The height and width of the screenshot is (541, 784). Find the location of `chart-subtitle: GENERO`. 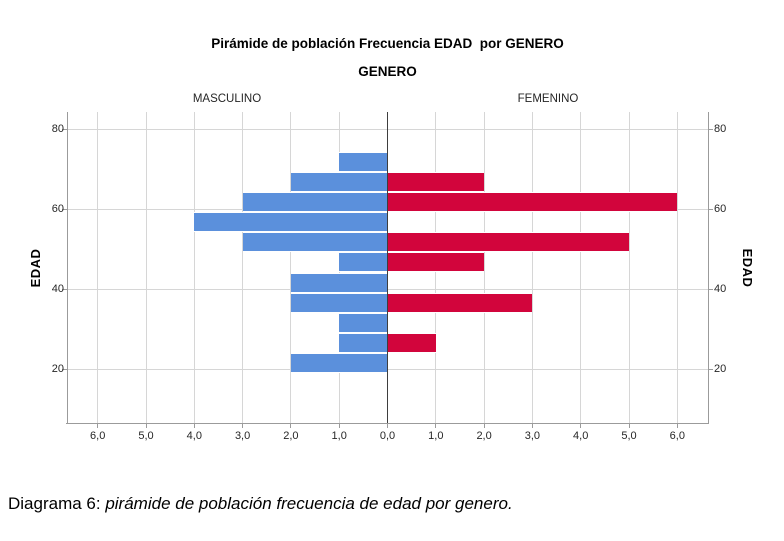

chart-subtitle: GENERO is located at coordinates (387, 71).